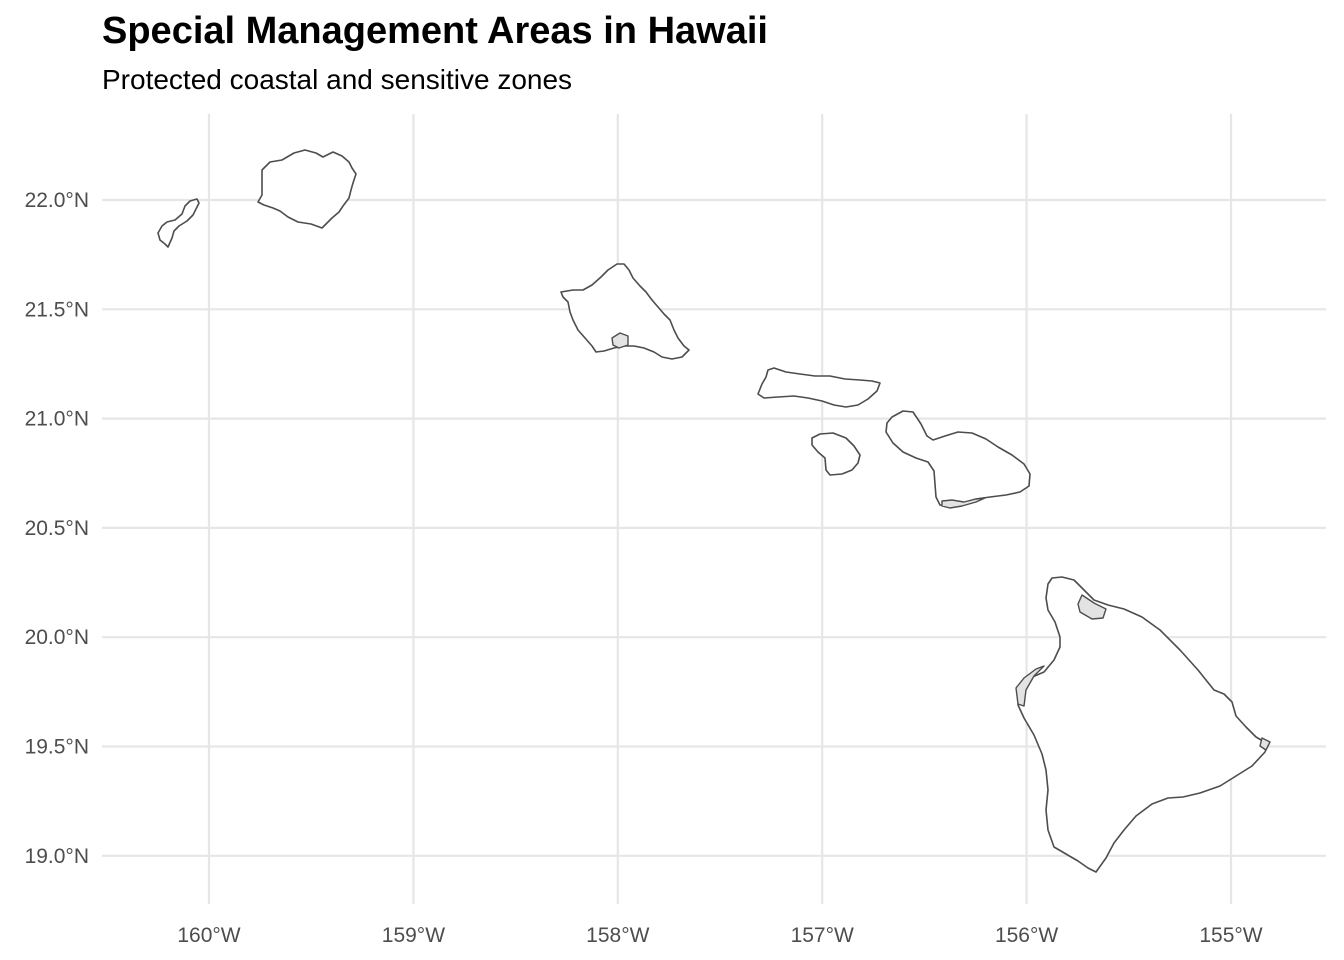 This screenshot has height=960, width=1344. What do you see at coordinates (1030, 686) in the screenshot?
I see `sma-hawaii-kona-coast` at bounding box center [1030, 686].